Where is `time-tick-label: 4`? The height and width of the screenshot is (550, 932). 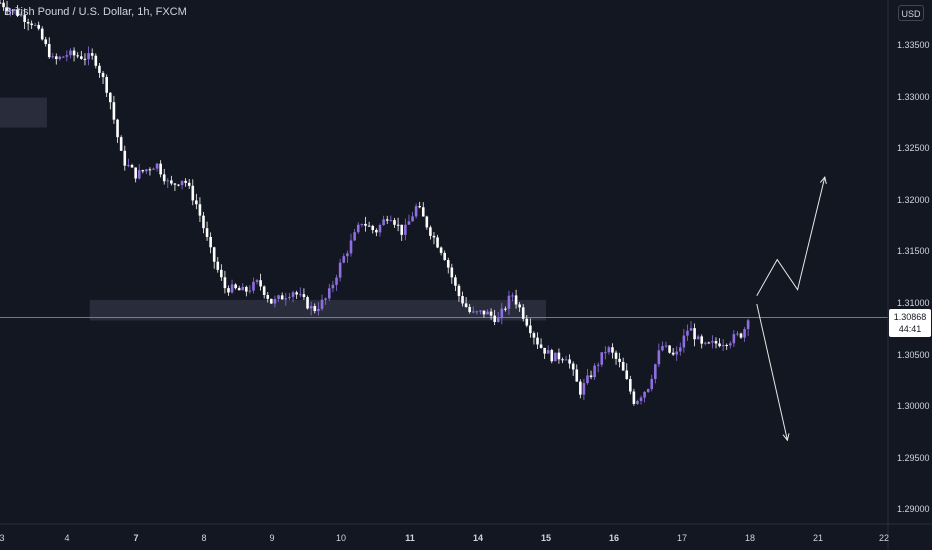
time-tick-label: 4 is located at coordinates (67, 538).